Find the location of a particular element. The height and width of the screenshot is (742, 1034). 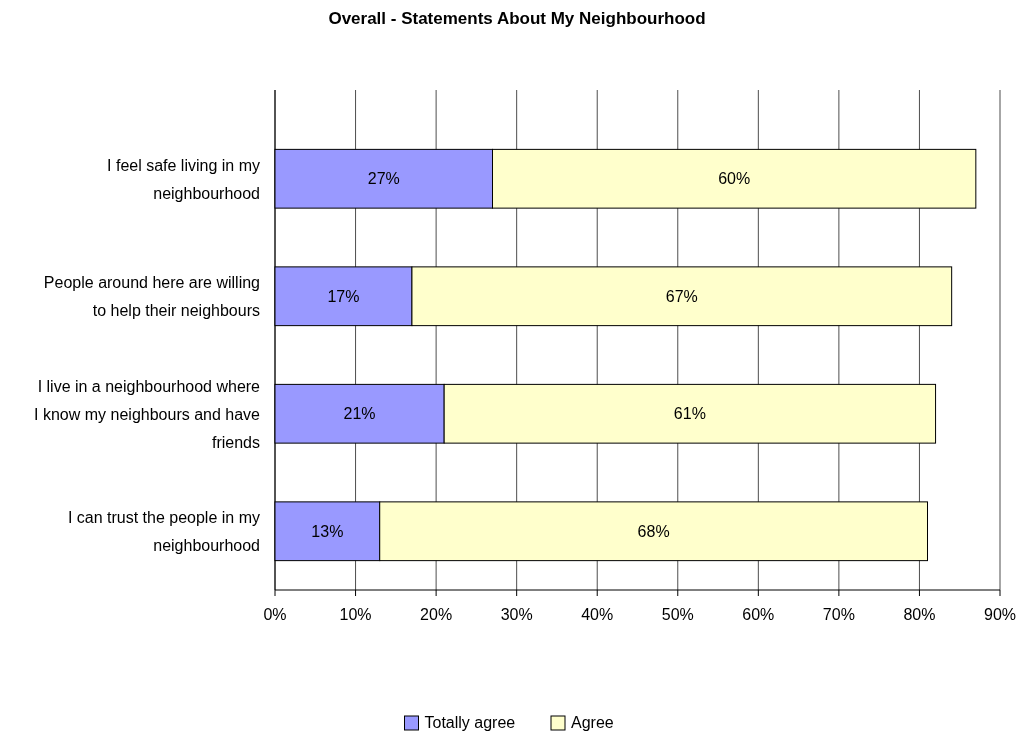

x-tick-label: 0% is located at coordinates (275, 614).